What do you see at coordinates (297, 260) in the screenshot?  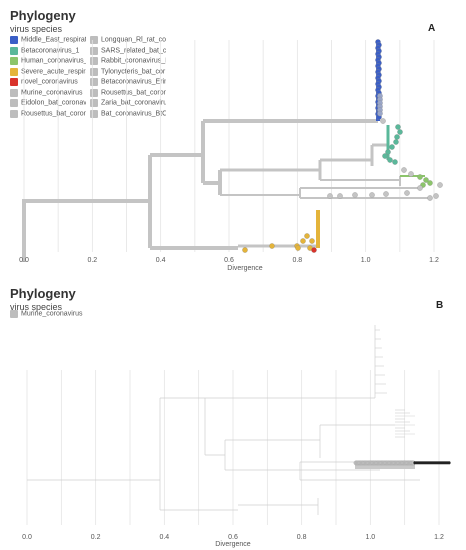 I see `tick-label: 0.8` at bounding box center [297, 260].